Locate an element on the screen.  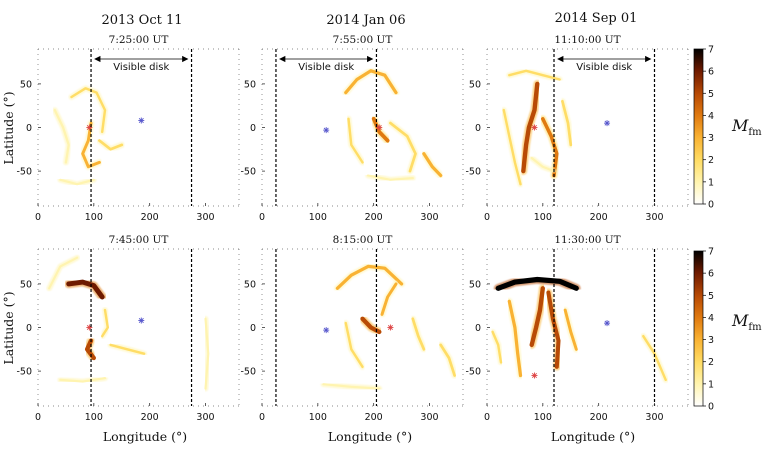
column-title-1: 2013 Oct 11 is located at coordinates (141, 20).